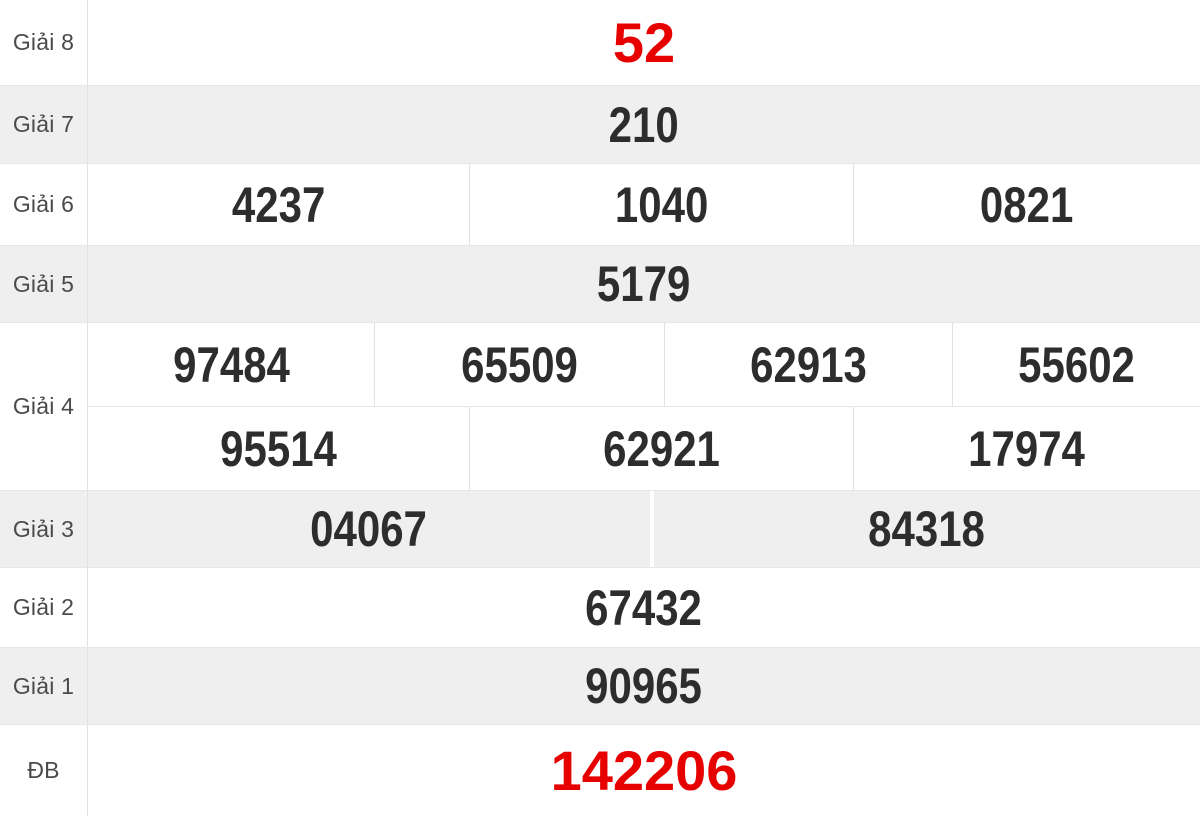 This screenshot has width=1200, height=816. I want to click on prize-row-giai-3: Giải 3 04067 84318, so click(600, 528).